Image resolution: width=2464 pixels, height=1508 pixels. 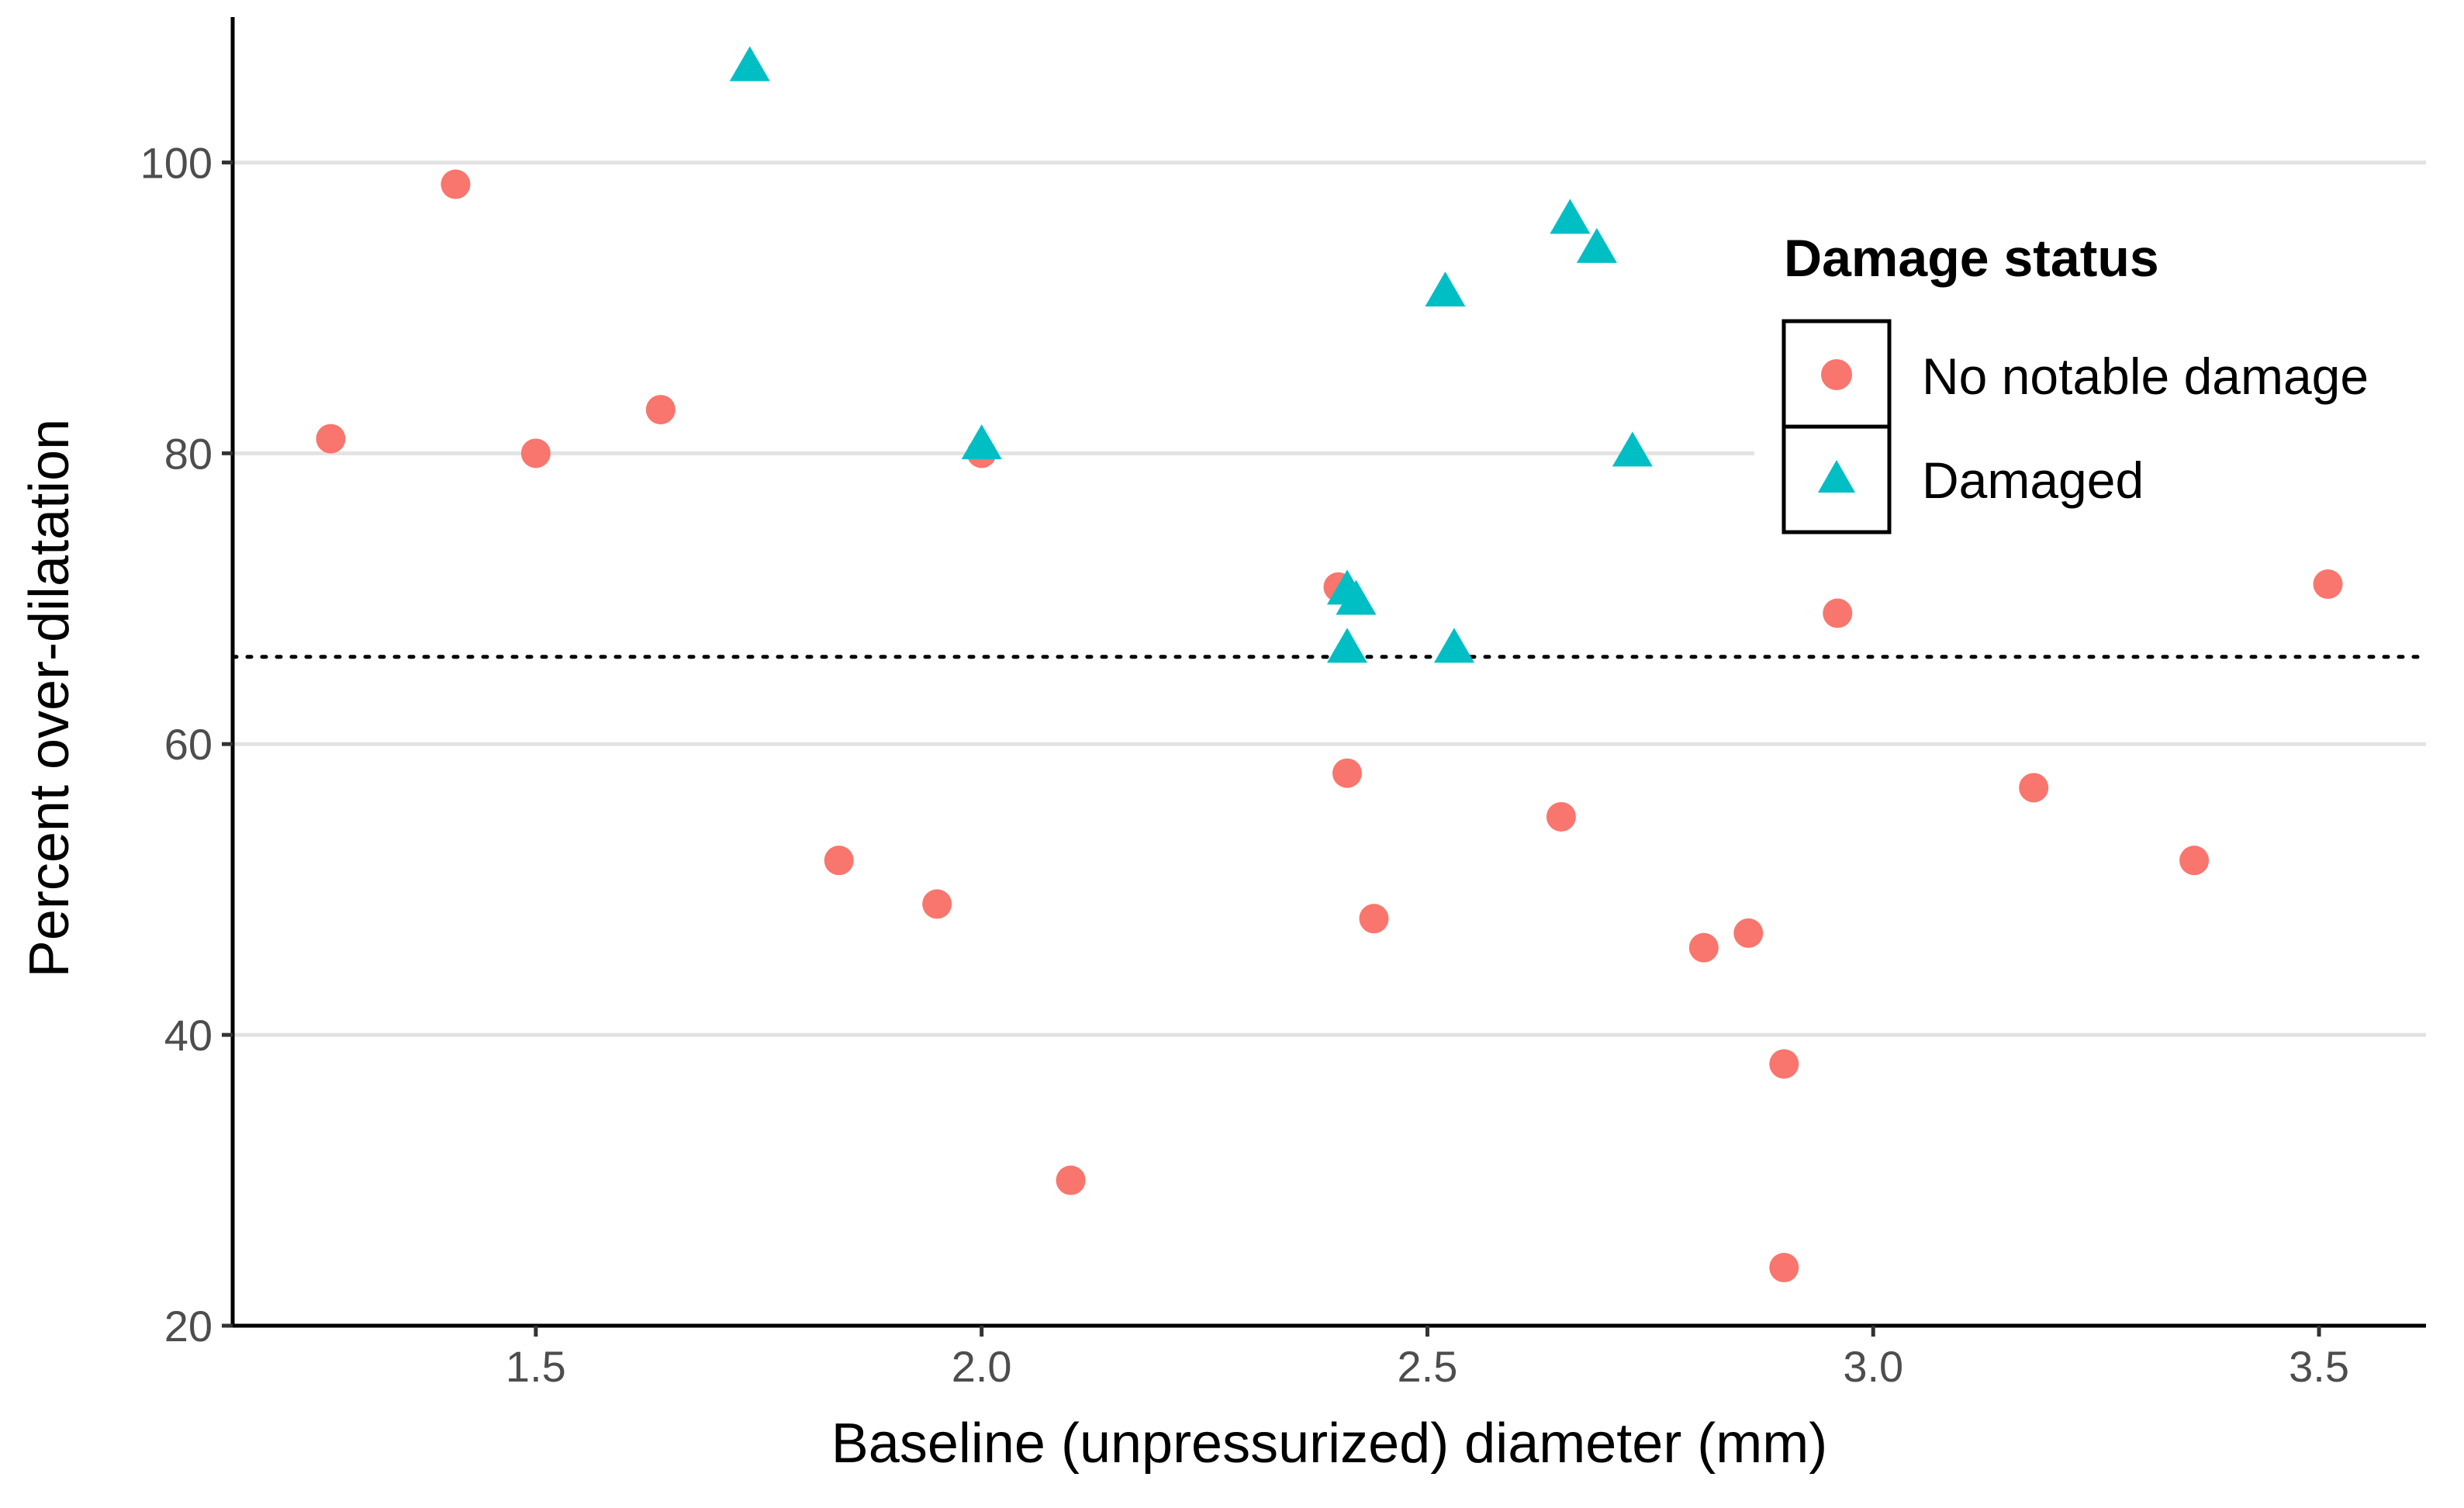 What do you see at coordinates (176, 162) in the screenshot?
I see `y-tick-label-4: 100` at bounding box center [176, 162].